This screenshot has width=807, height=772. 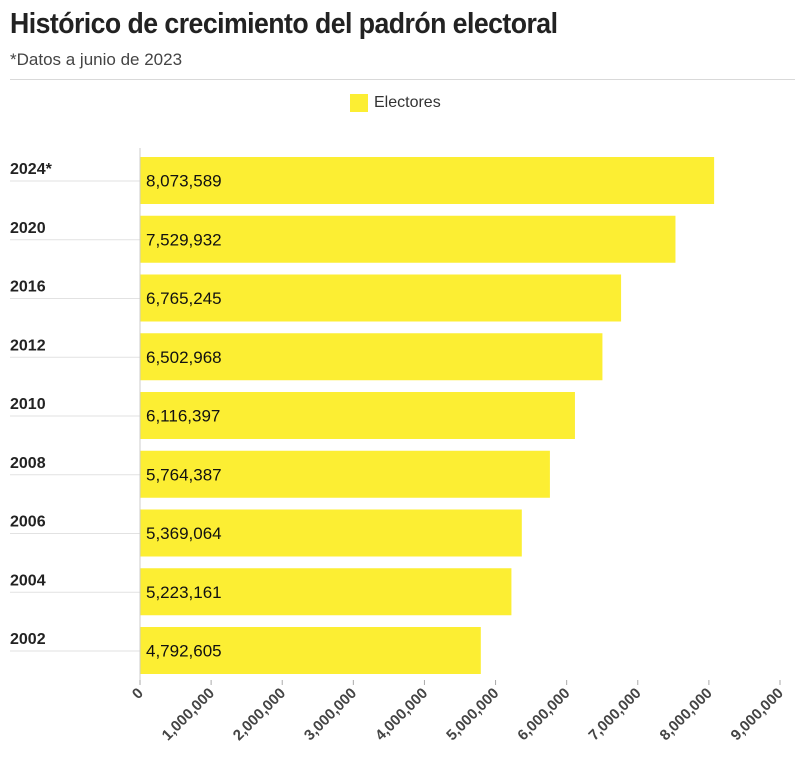 I want to click on x-tick-label: 9,000,000, so click(x=757, y=714).